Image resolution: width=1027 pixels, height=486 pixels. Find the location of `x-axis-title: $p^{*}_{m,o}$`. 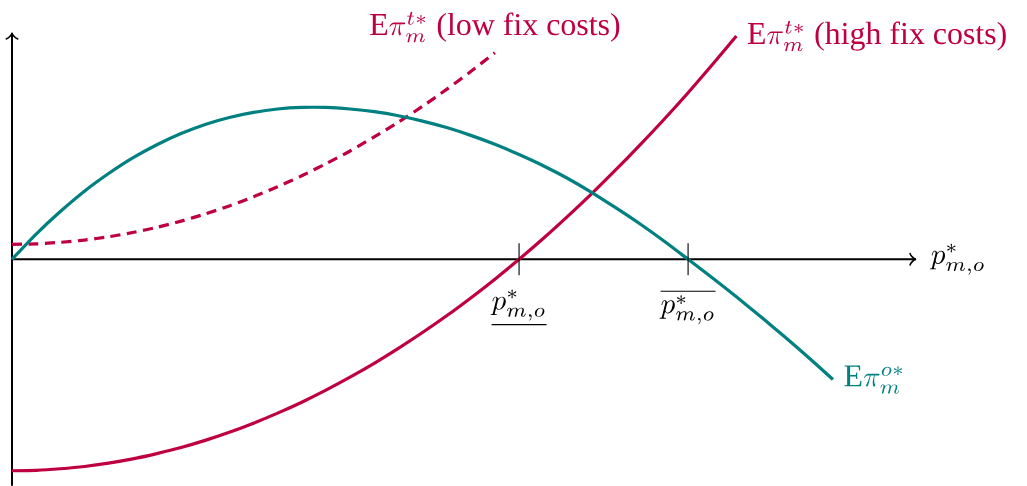

x-axis-title: $p^{*}_{m,o}$ is located at coordinates (956, 259).